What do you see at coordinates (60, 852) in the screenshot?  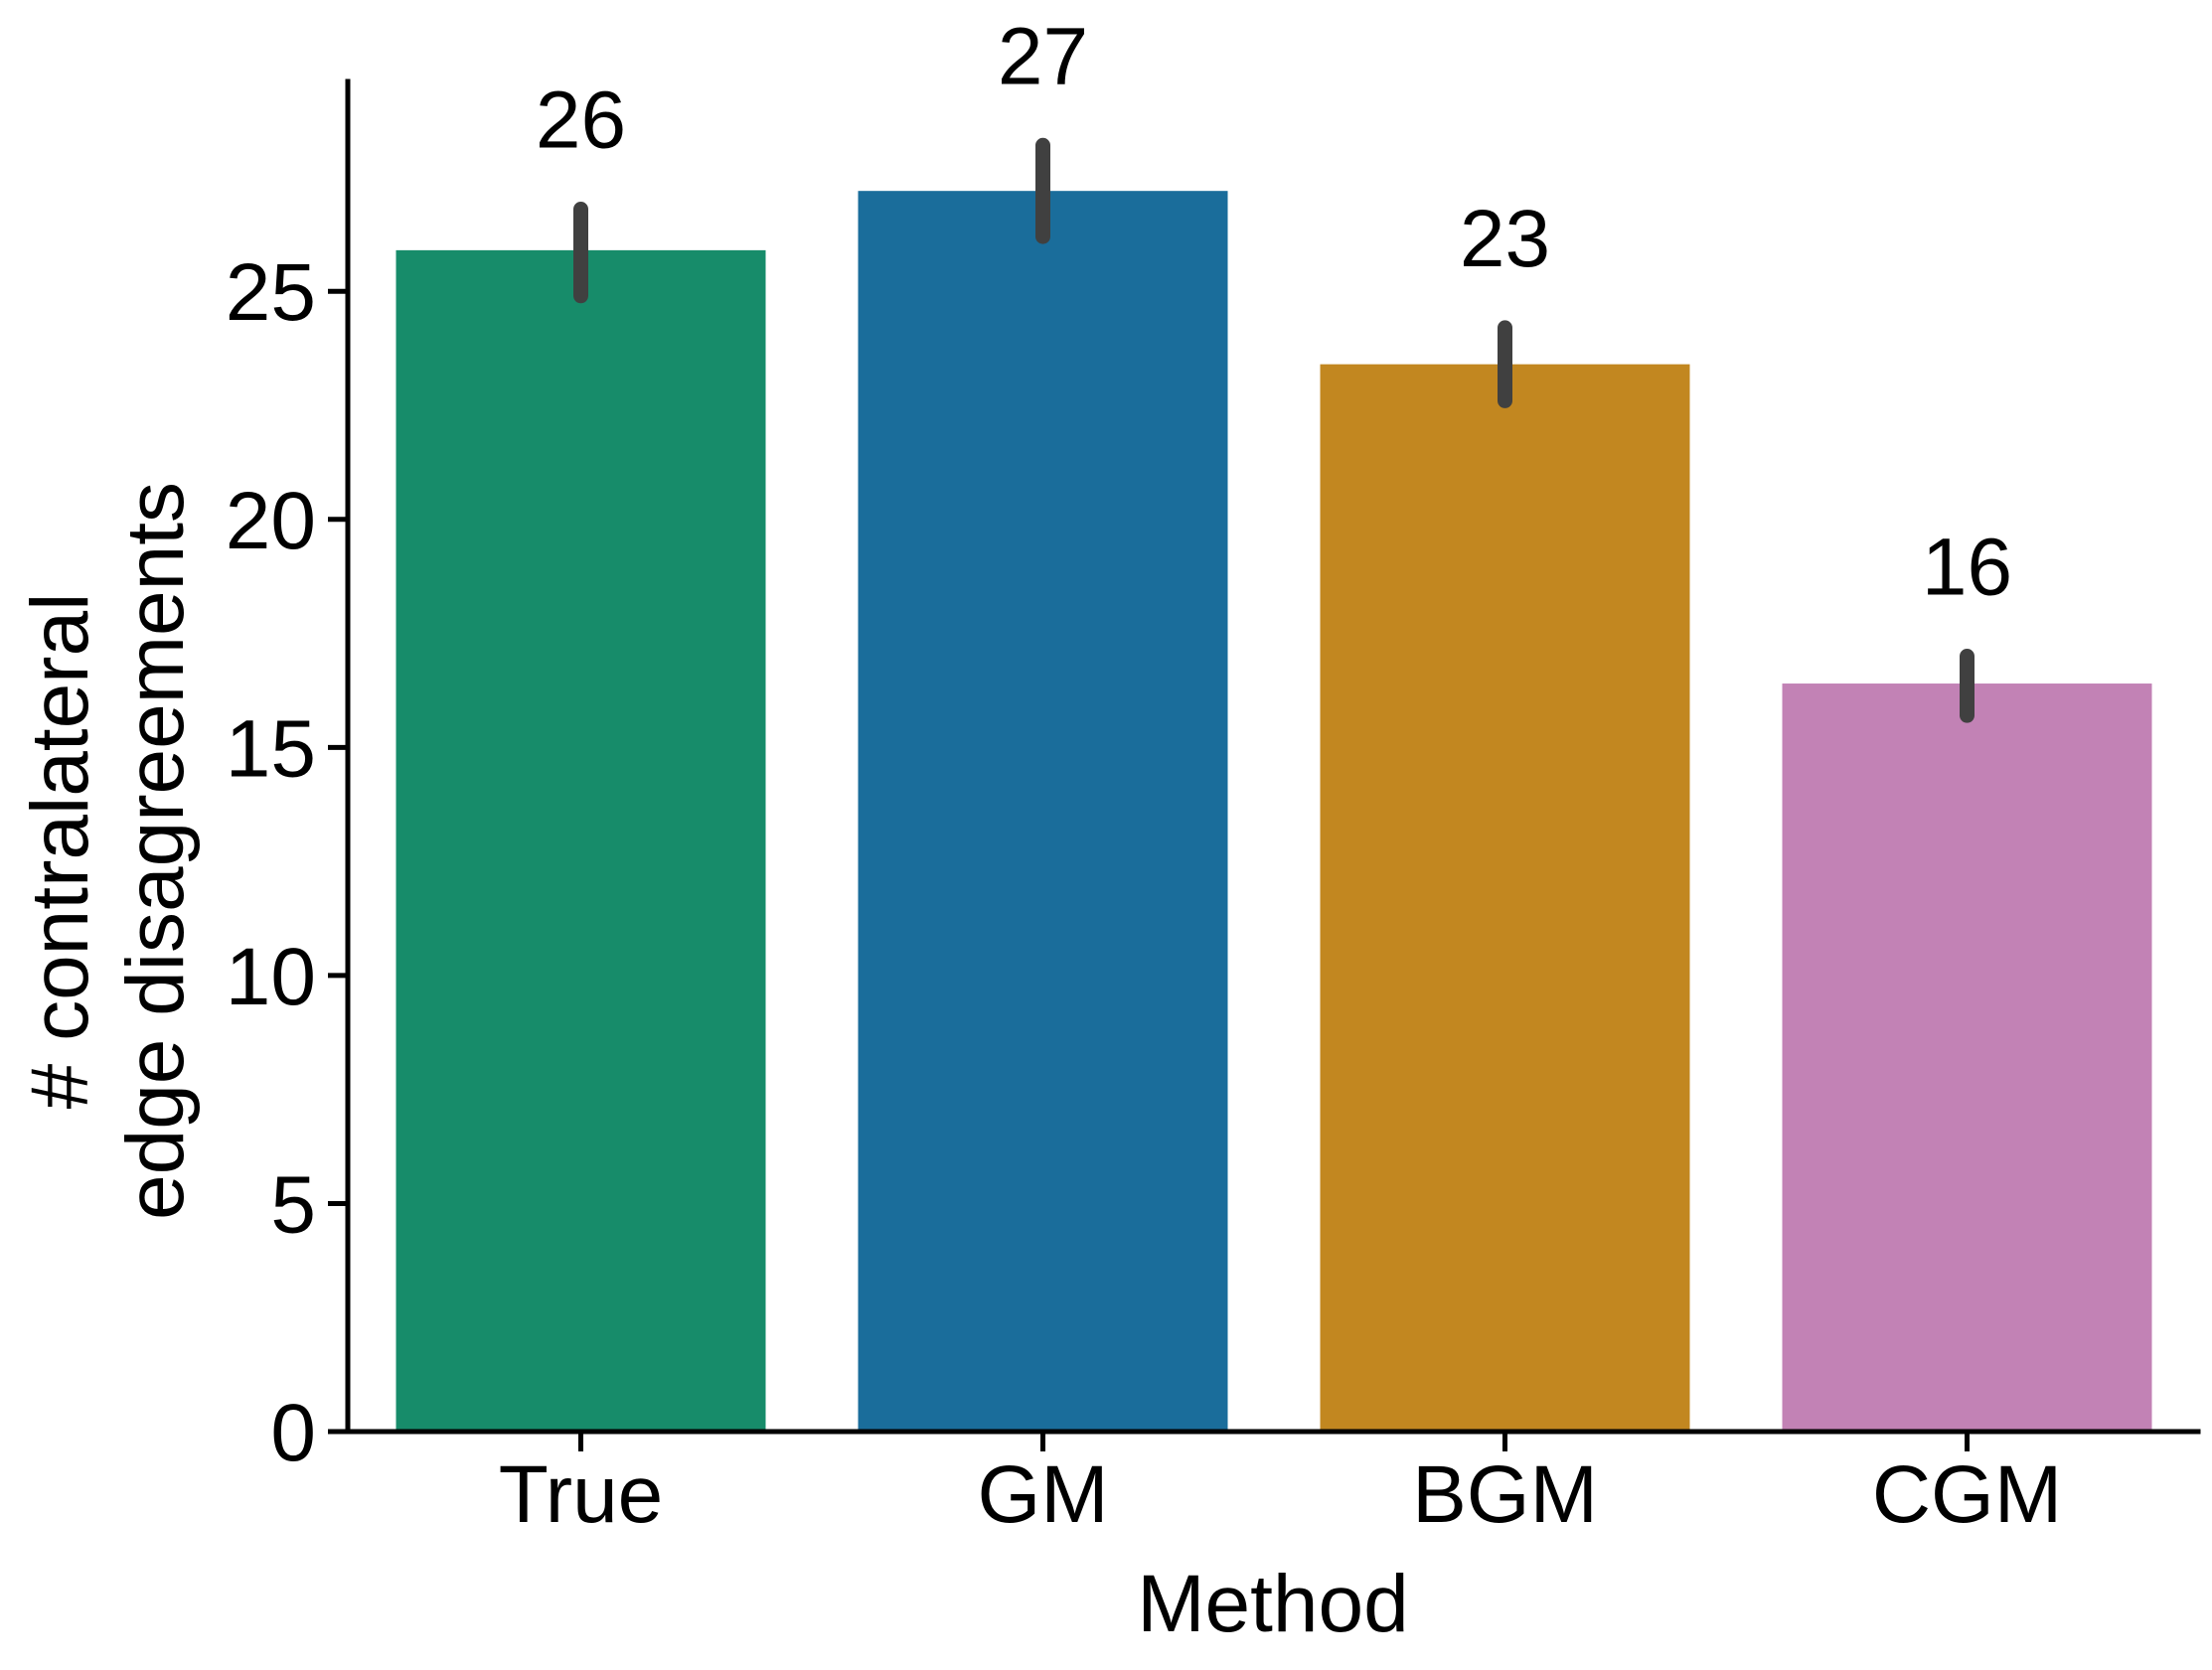 I see `y-axis-label-line-1: # contralateral` at bounding box center [60, 852].